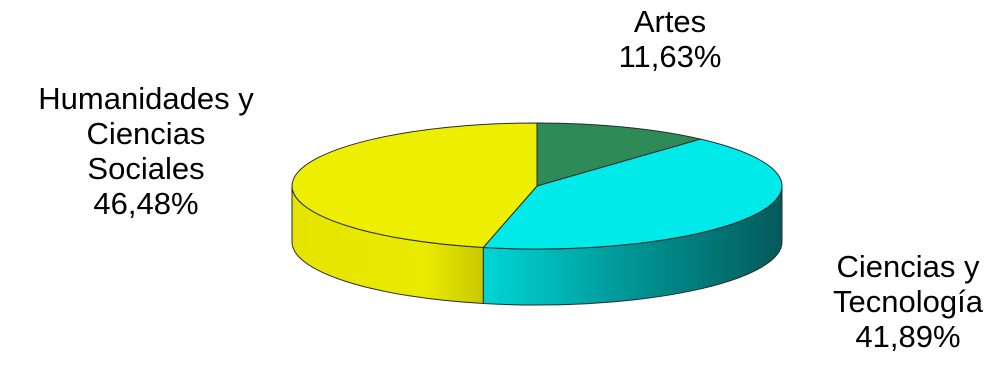  I want to click on pie-slice-artes, so click(619, 154).